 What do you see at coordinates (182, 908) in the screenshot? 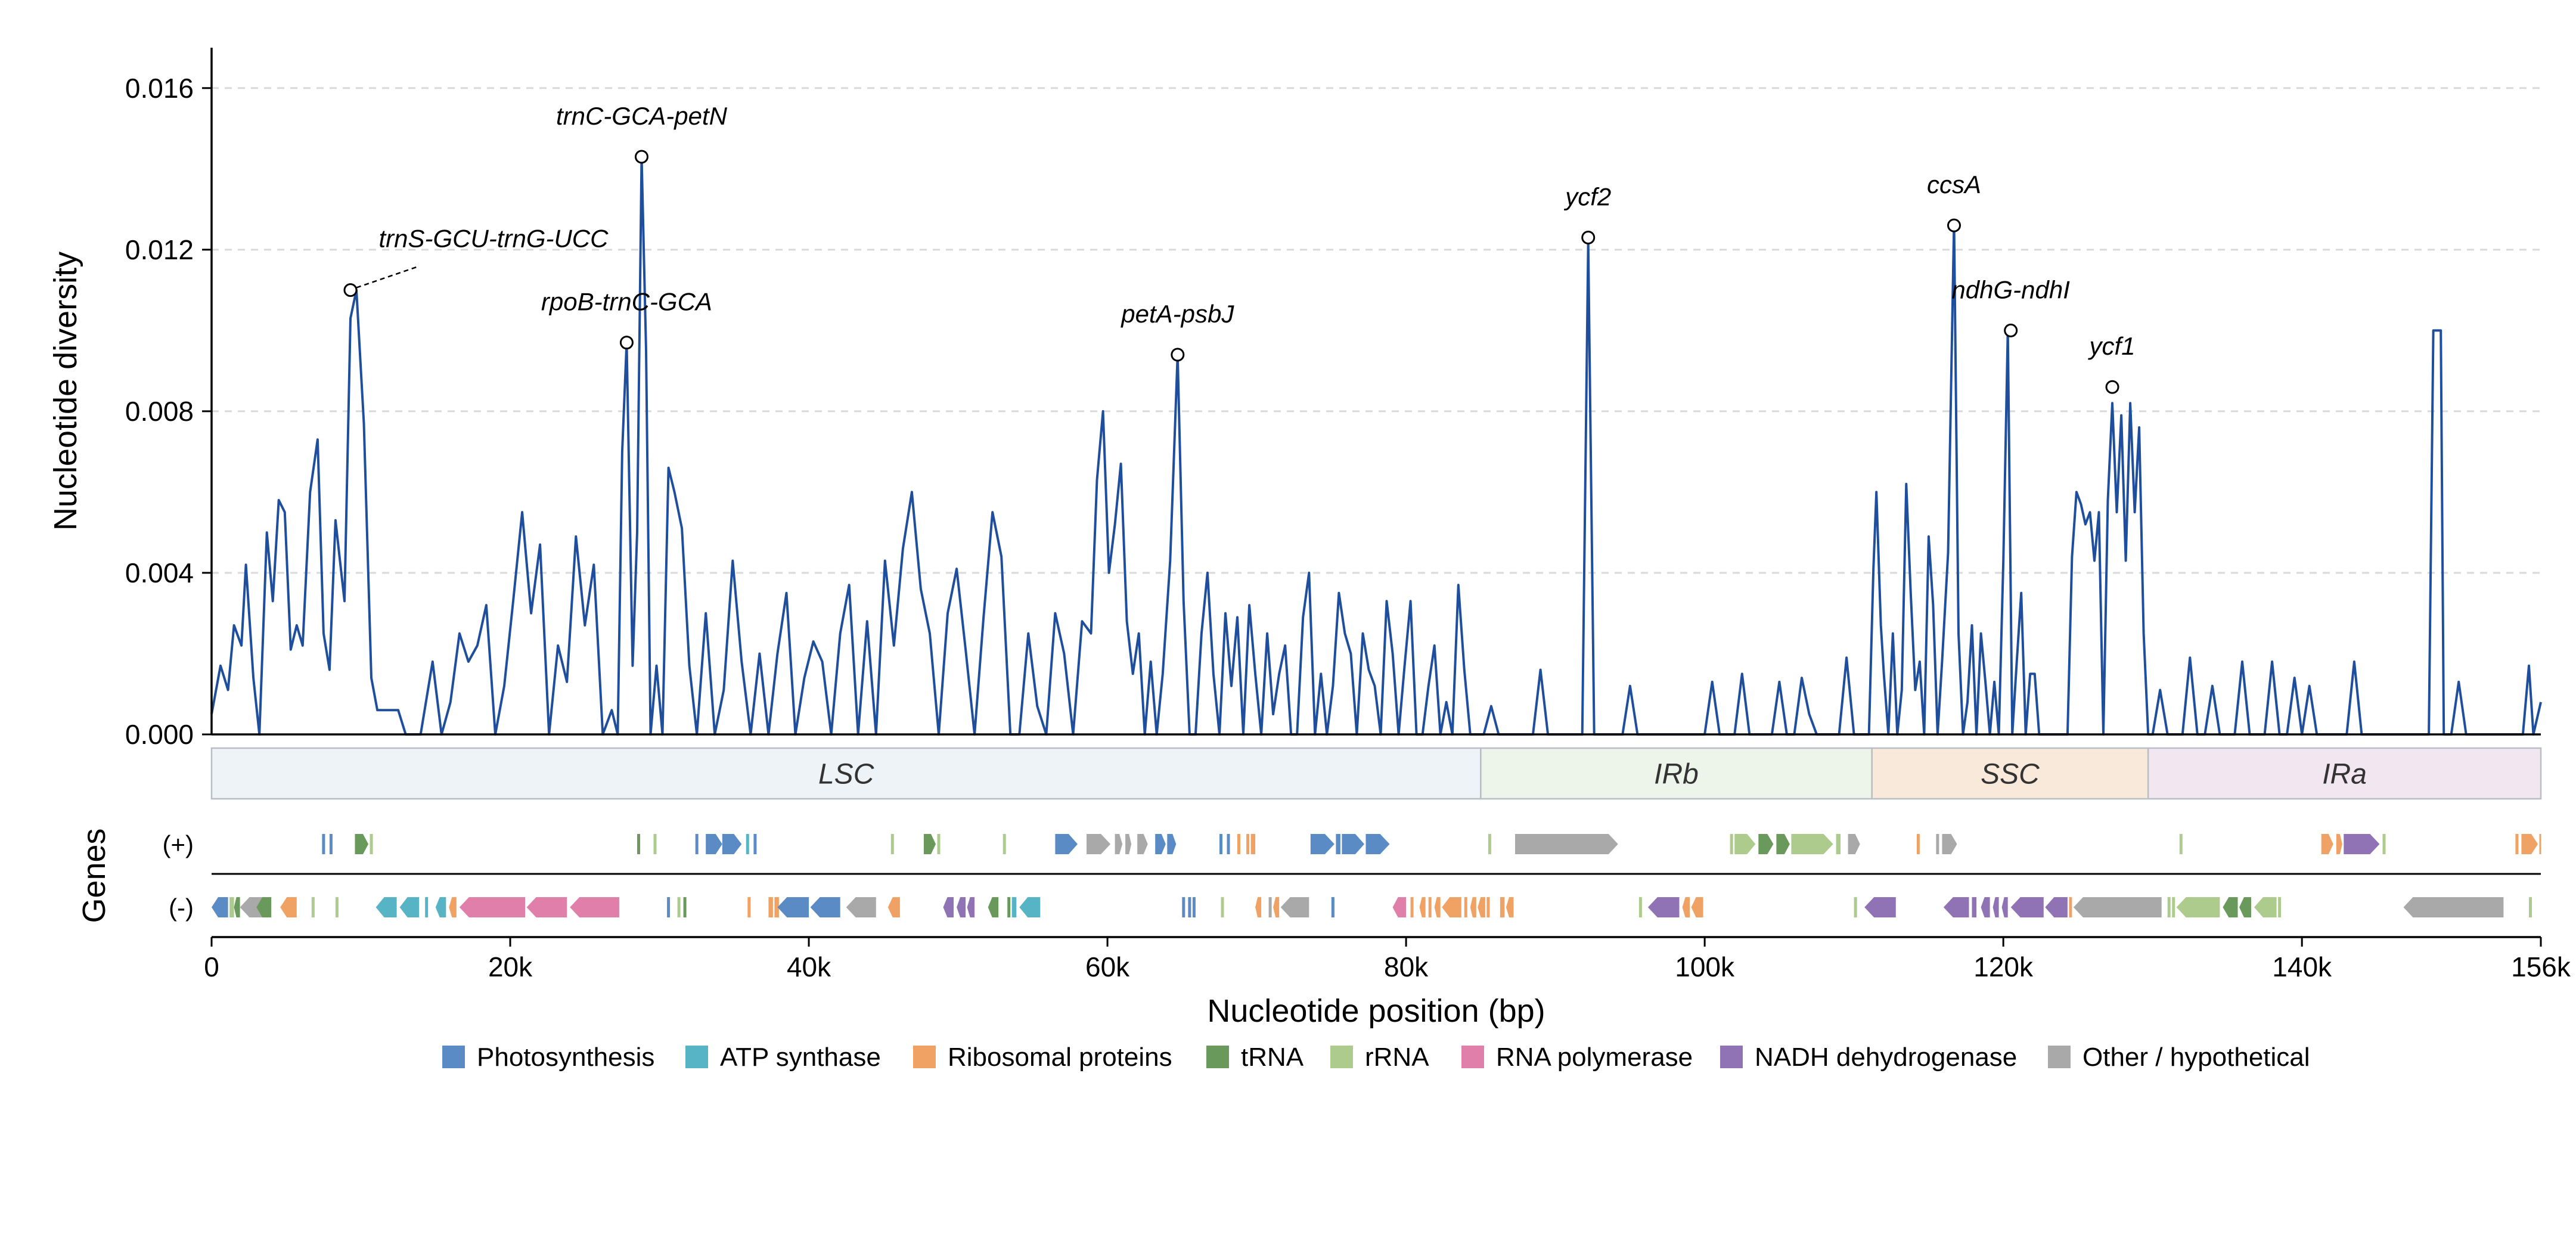
I see `strand-label-minus: (-)` at bounding box center [182, 908].